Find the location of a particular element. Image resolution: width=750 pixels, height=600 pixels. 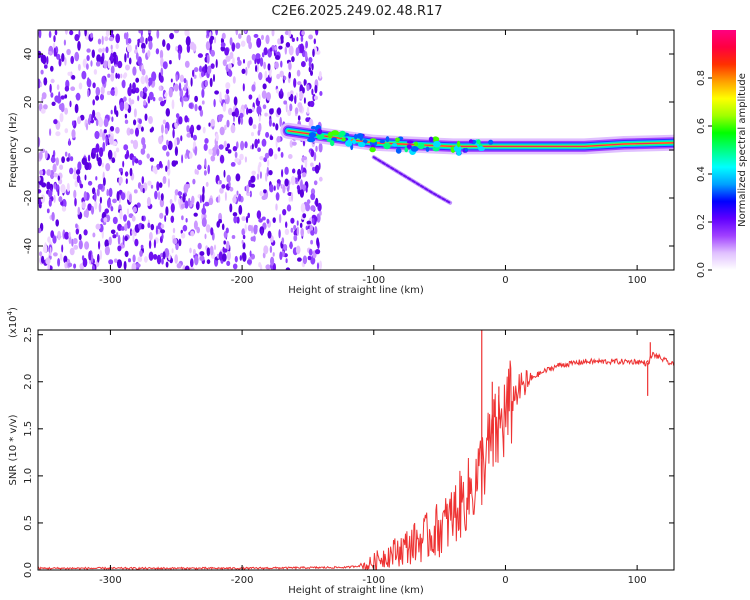

x-tick-label: 0 is located at coordinates (505, 580).